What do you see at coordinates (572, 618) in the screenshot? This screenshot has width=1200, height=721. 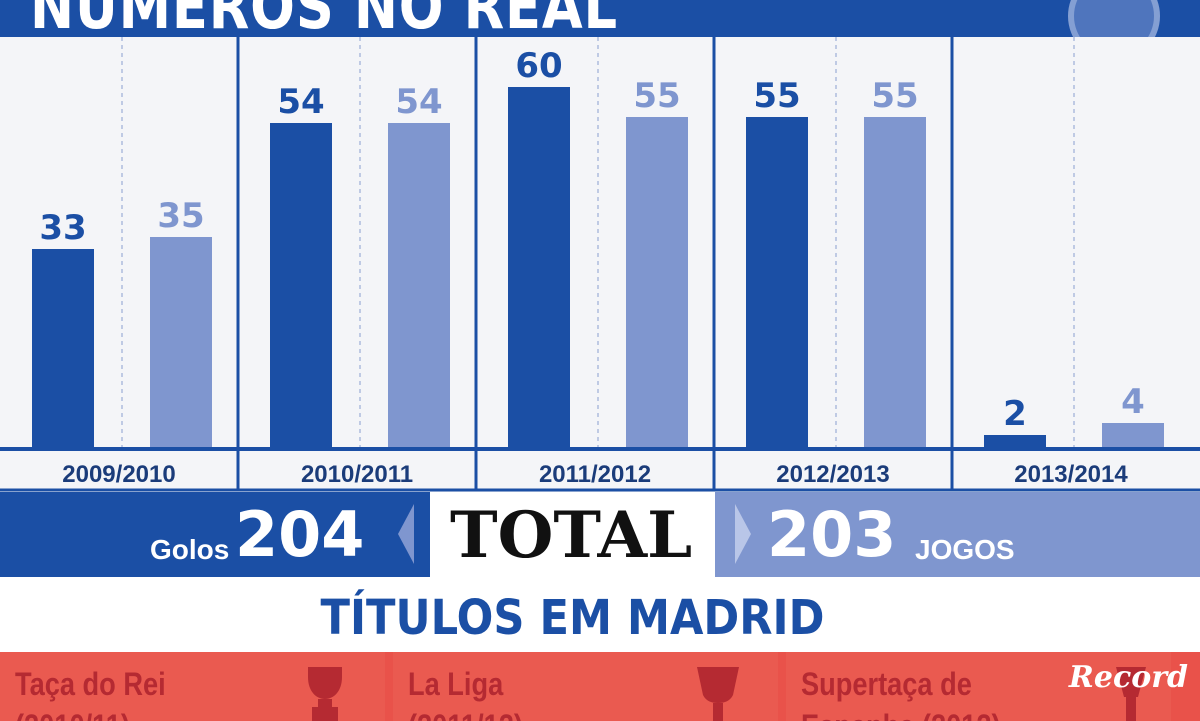 I see `titles-heading: TÍTULOS EM MADRID` at bounding box center [572, 618].